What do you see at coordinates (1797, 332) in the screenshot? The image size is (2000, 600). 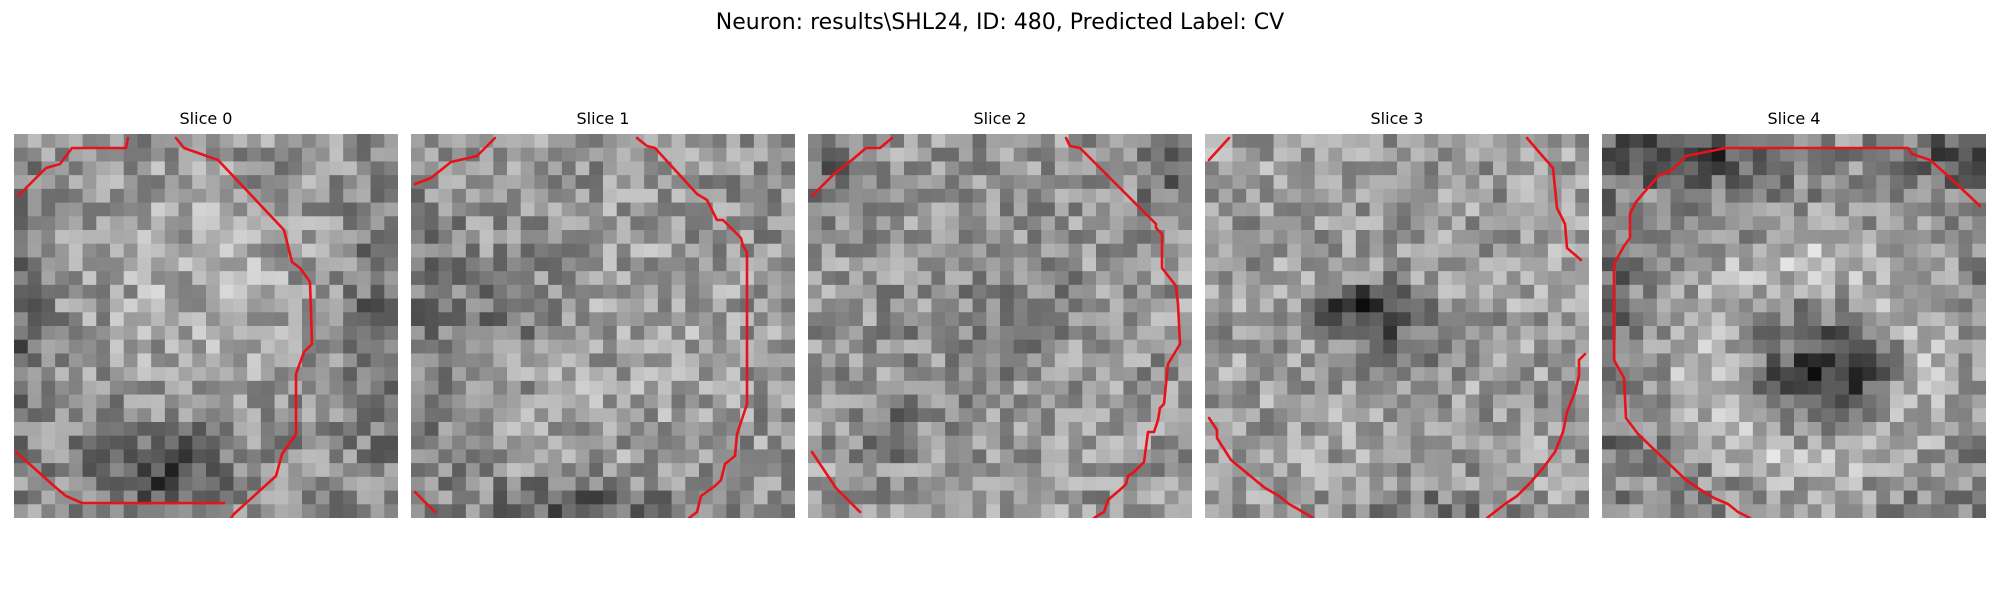 I see `slice-4-contour` at bounding box center [1797, 332].